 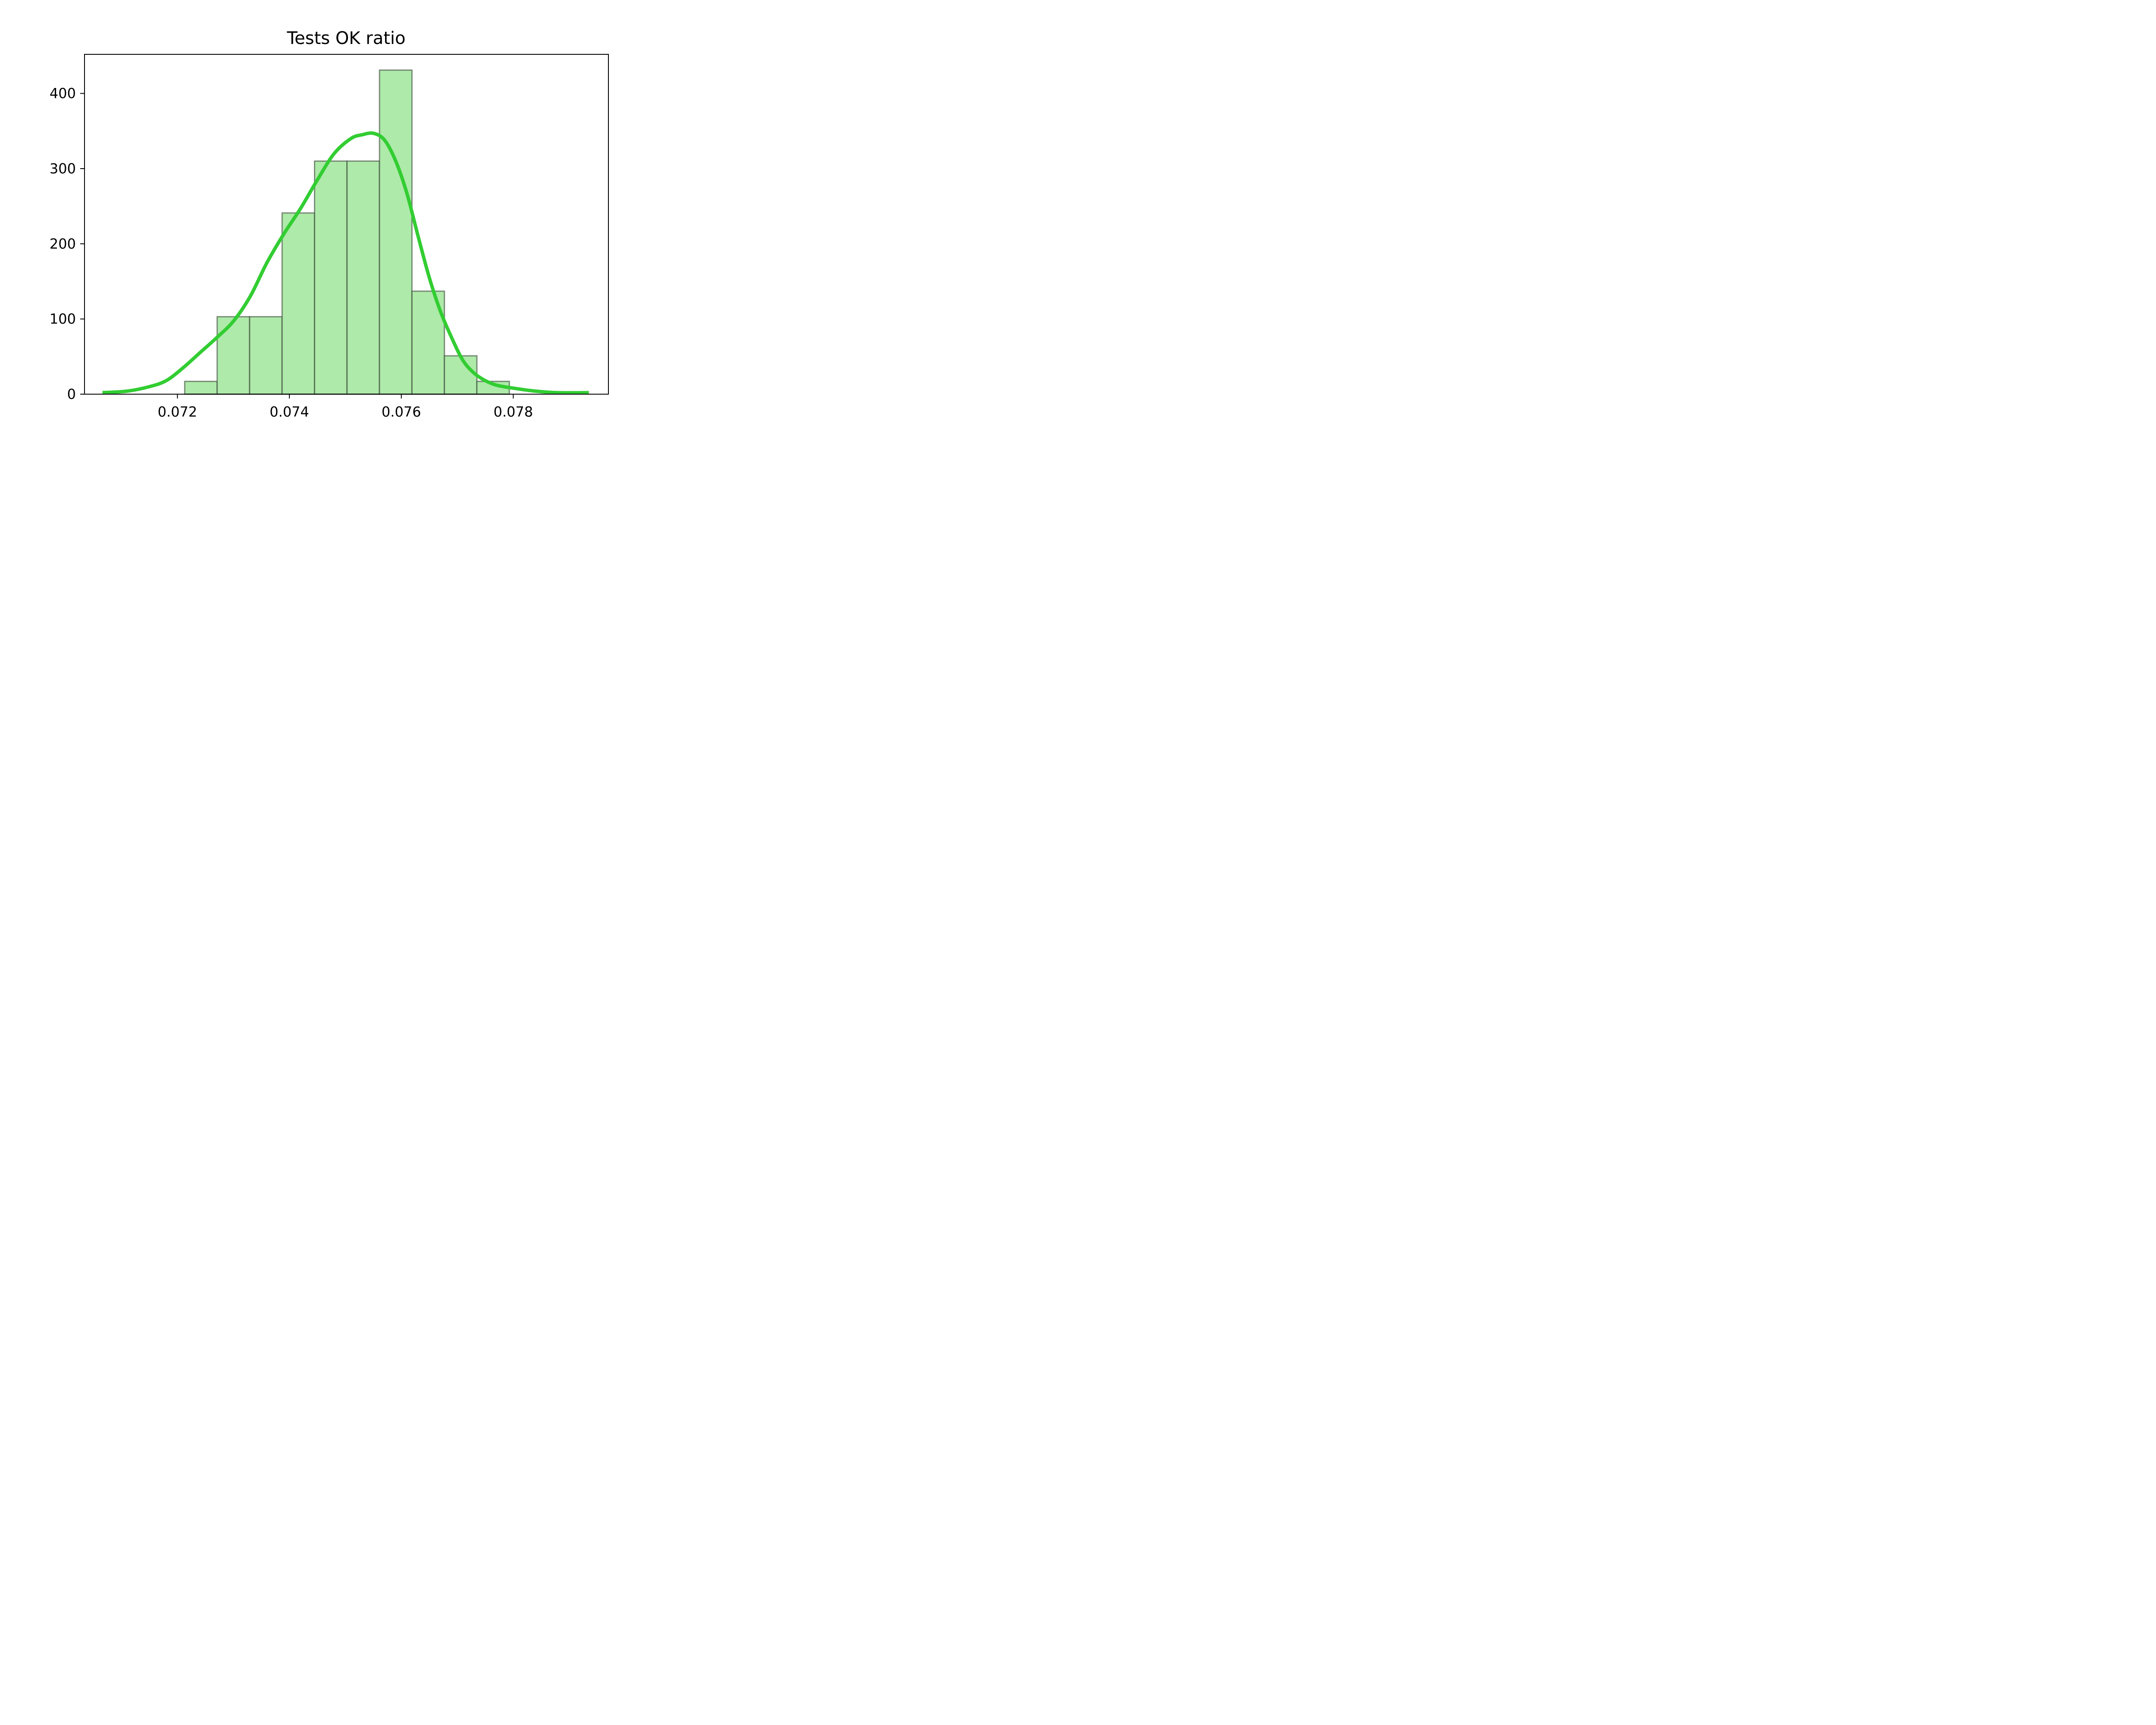 What do you see at coordinates (63, 169) in the screenshot?
I see `y-tick-label: 300` at bounding box center [63, 169].